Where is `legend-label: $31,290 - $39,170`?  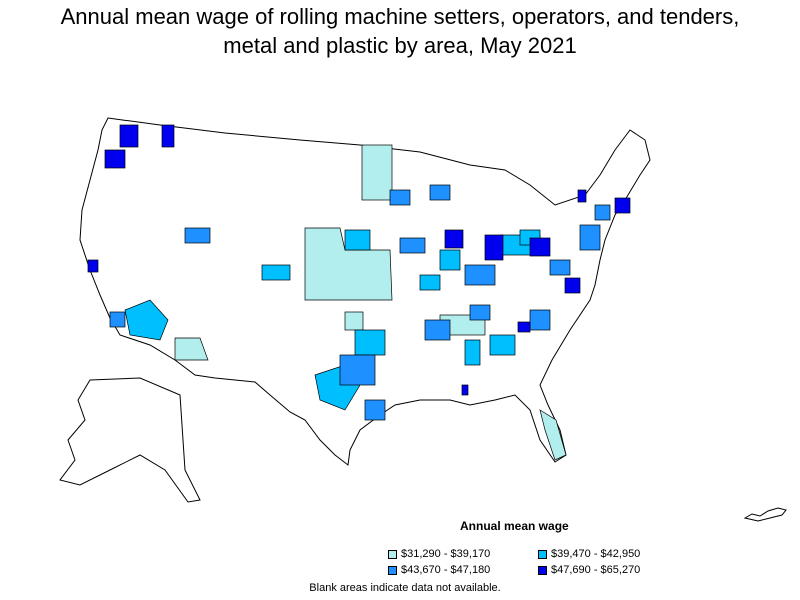
legend-label: $31,290 - $39,170 is located at coordinates (446, 554).